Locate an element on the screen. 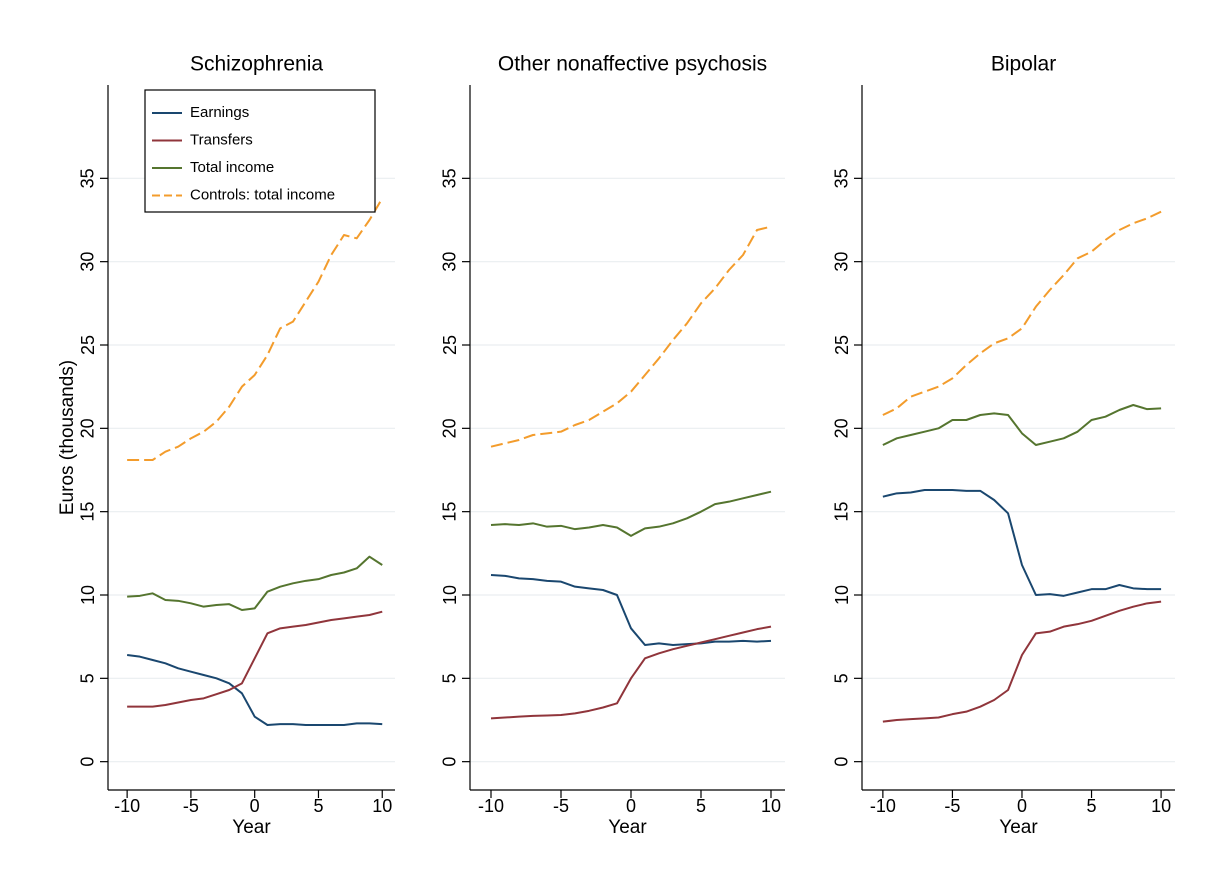 This screenshot has height=879, width=1215. legend-box is located at coordinates (260, 151).